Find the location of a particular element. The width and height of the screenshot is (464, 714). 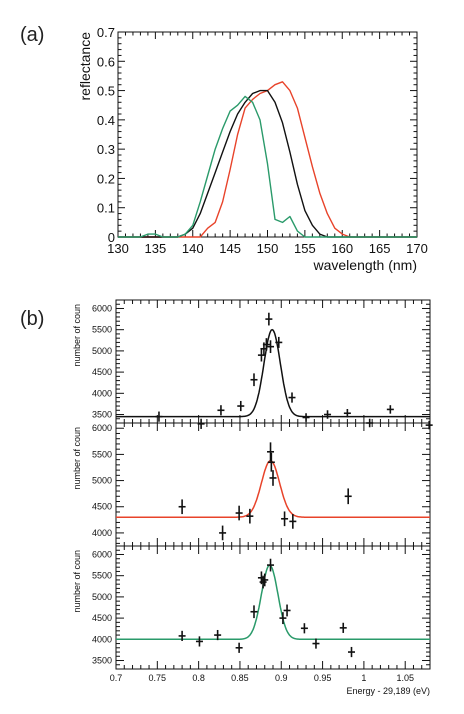

y-tick-label: 0.5 is located at coordinates (106, 91).